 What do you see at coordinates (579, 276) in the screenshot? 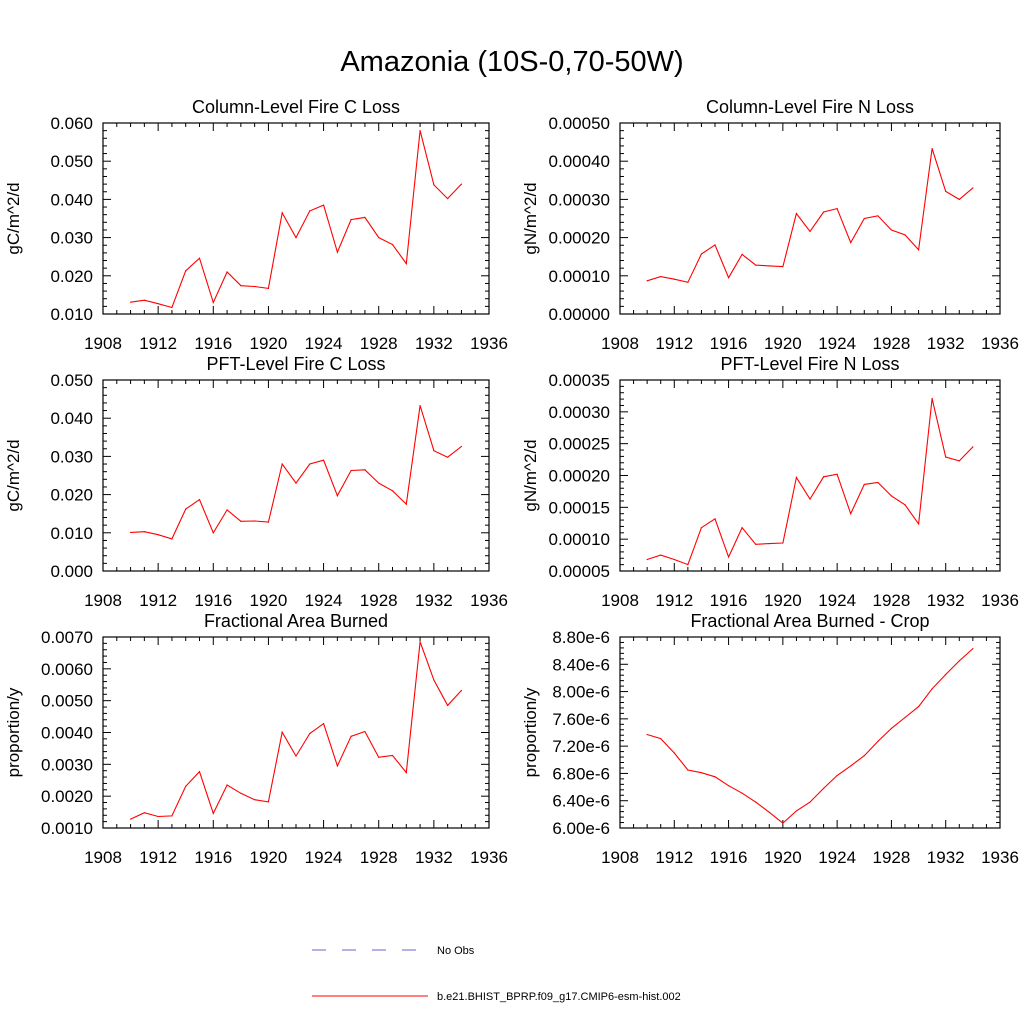
I see `y-tick-label: 0.00010` at bounding box center [579, 276].